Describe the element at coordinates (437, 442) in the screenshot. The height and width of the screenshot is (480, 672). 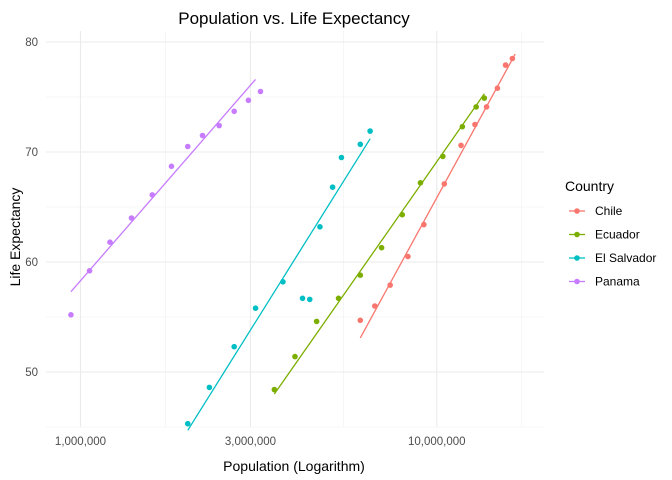
I see `x-tick-label: 10,000,000` at that location.